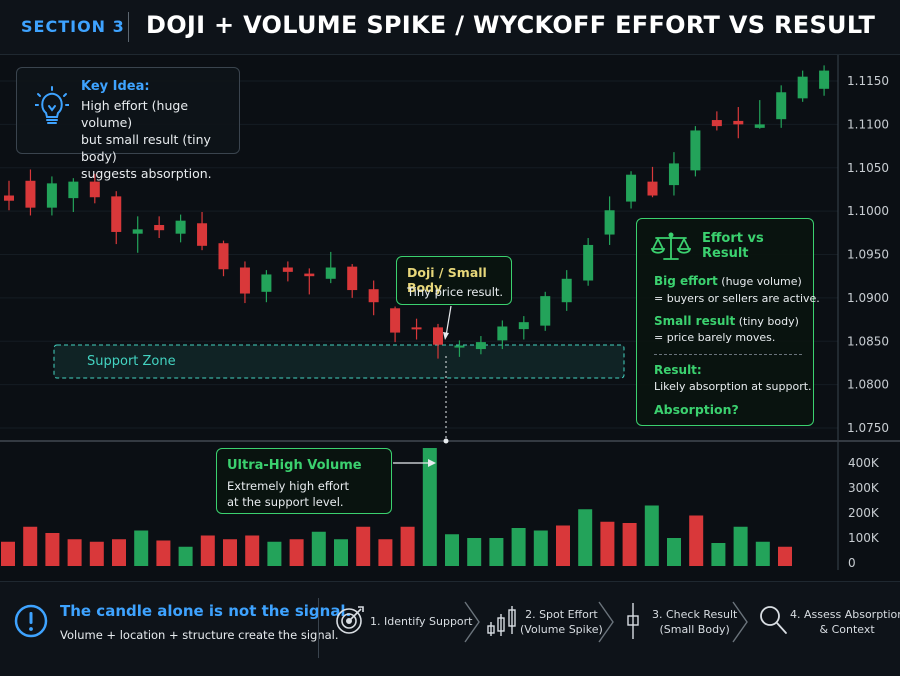 The width and height of the screenshot is (900, 676). Describe the element at coordinates (294, 465) in the screenshot. I see `volume-callout-title: Ultra-High Volume` at that location.